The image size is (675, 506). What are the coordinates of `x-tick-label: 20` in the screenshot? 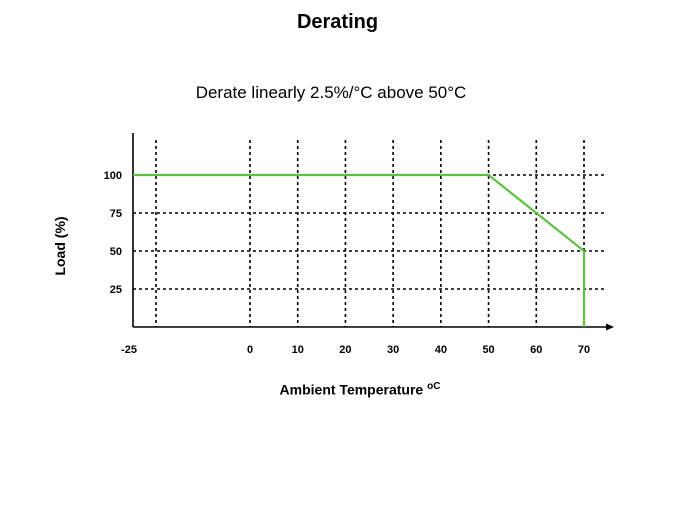 It's located at (345, 350).